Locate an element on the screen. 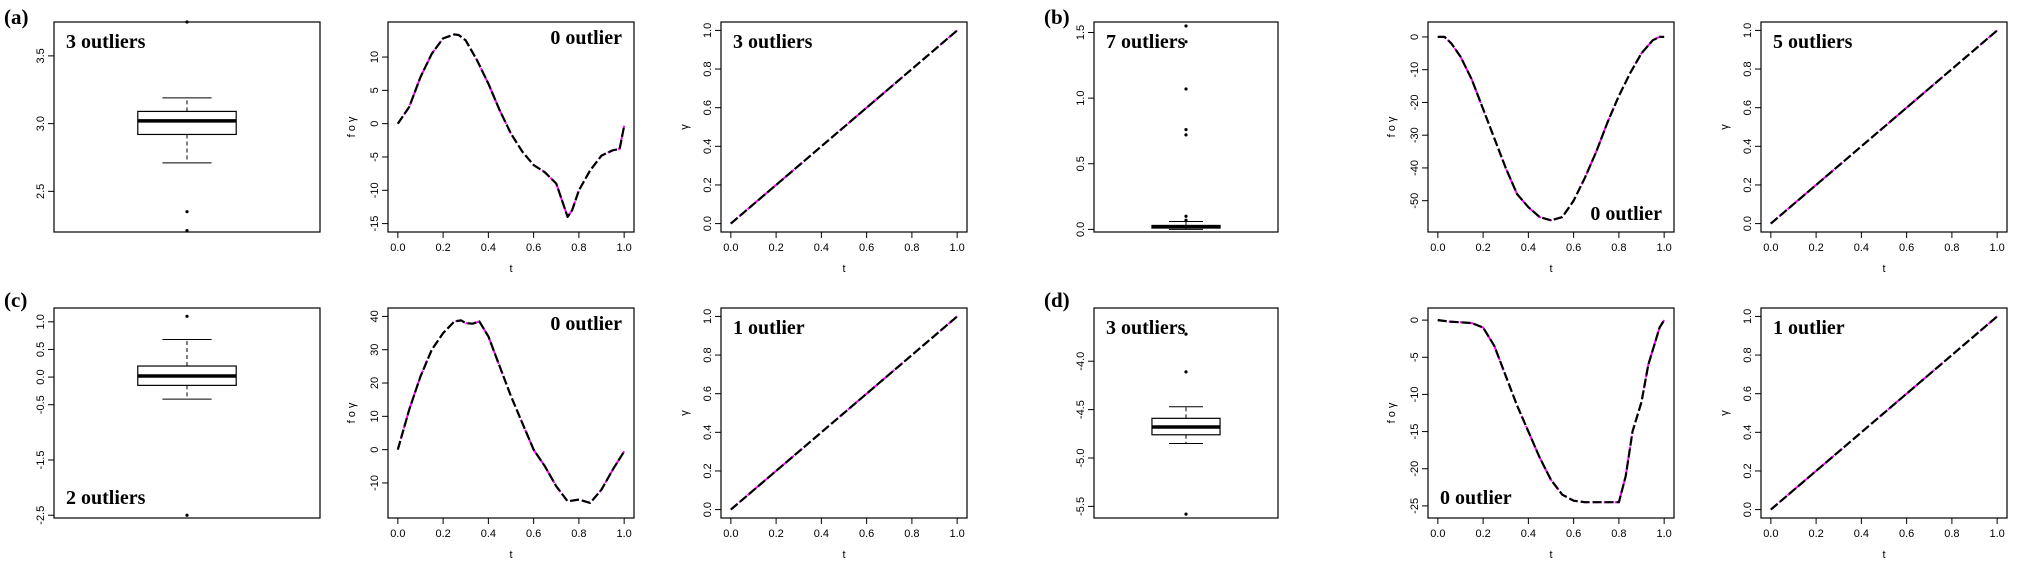  y-tick-label: -30 is located at coordinates (1415, 135).